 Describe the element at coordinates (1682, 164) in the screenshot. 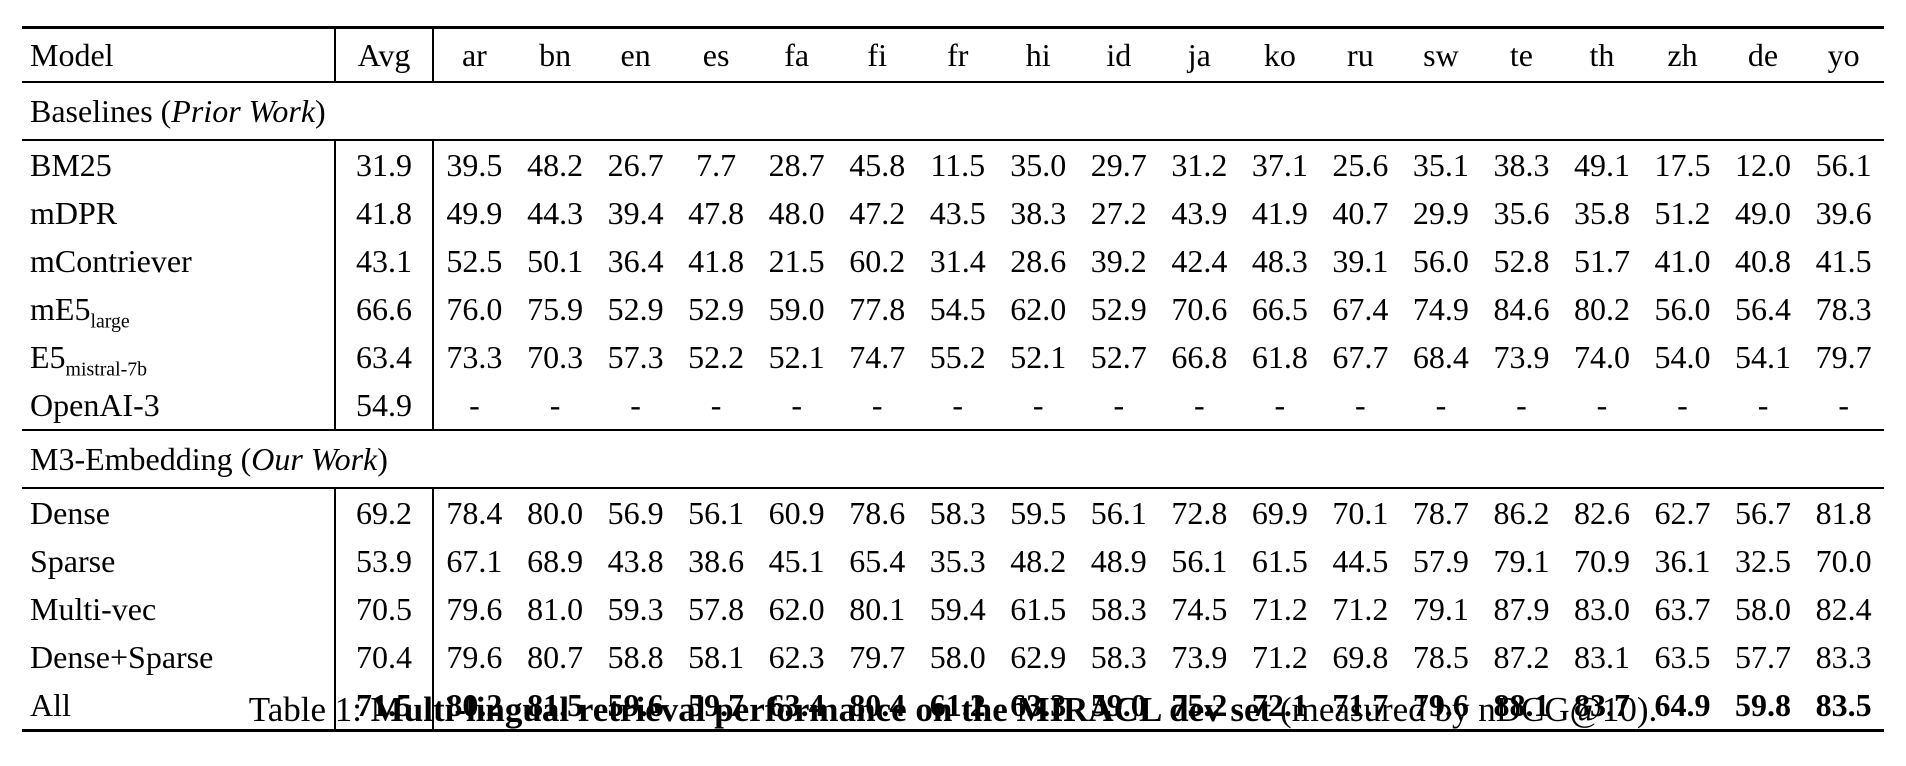

I see `score-cell-zh: 17.5` at that location.